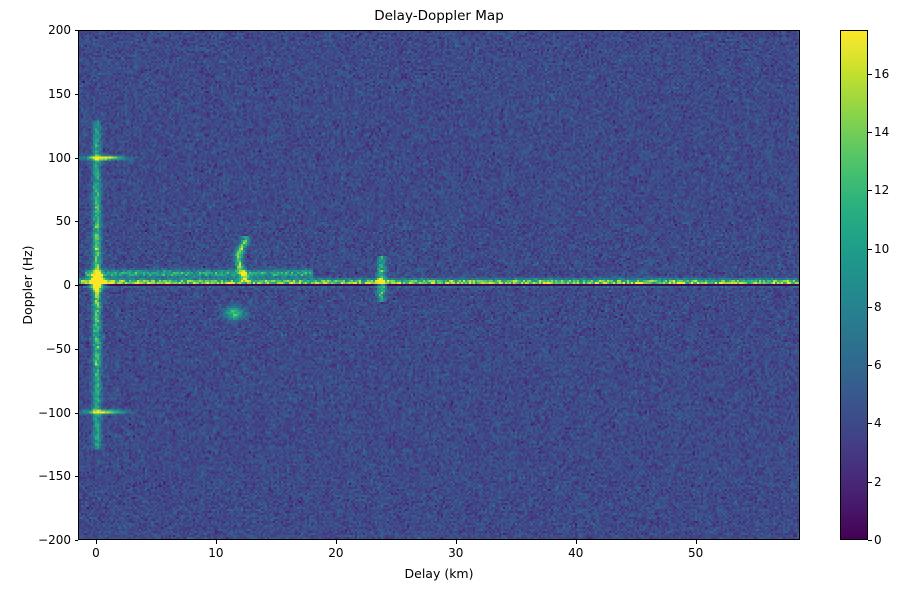 This screenshot has height=590, width=907. What do you see at coordinates (59, 30) in the screenshot?
I see `y-axis-tick-label: 200` at bounding box center [59, 30].